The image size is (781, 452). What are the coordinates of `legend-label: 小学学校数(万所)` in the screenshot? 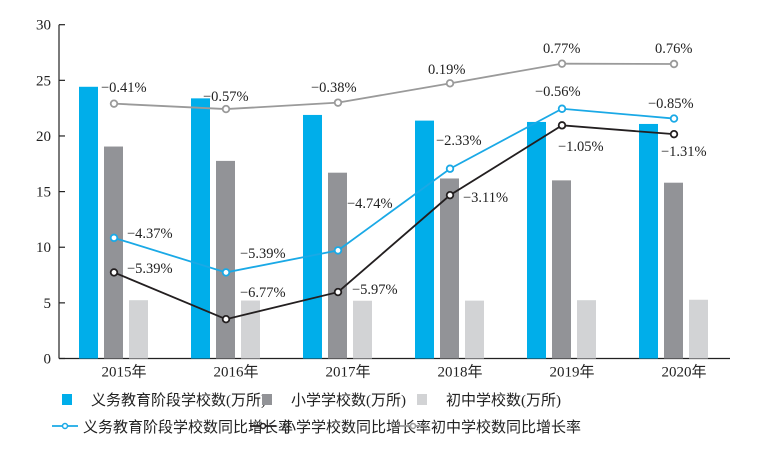 It's located at (348, 400).